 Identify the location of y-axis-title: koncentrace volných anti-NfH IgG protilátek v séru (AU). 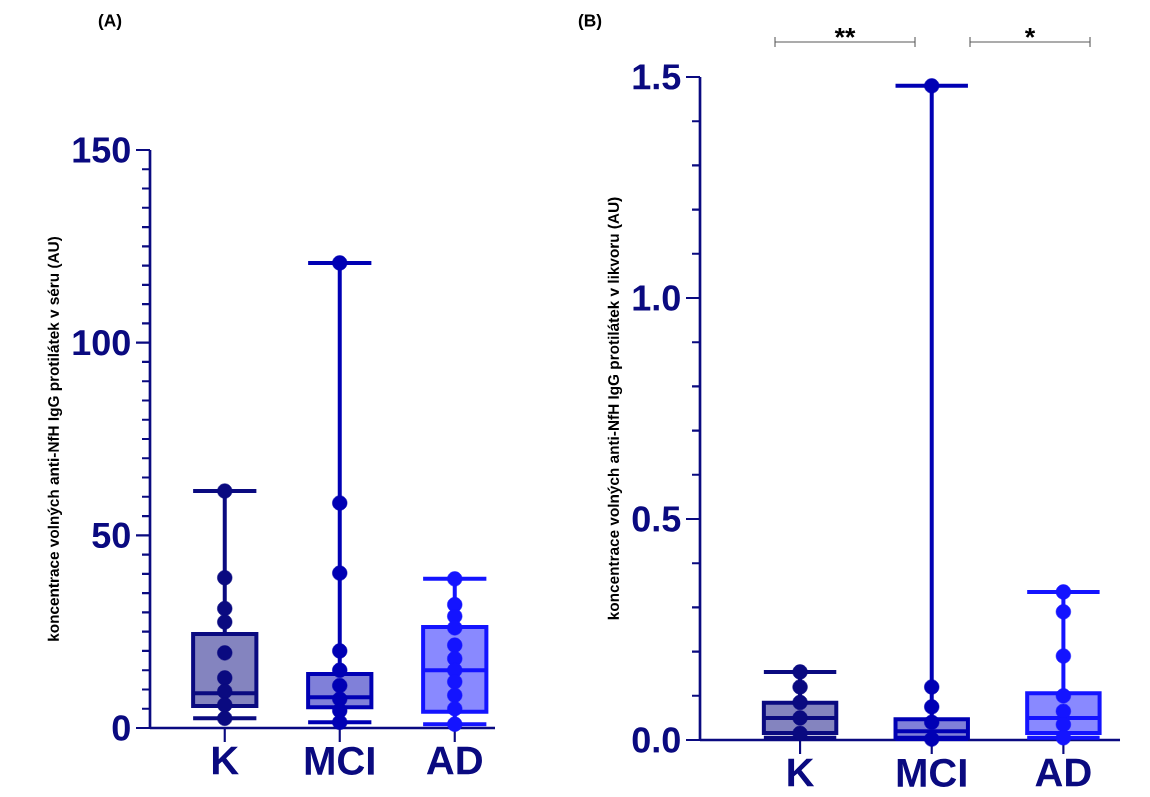
(55, 439).